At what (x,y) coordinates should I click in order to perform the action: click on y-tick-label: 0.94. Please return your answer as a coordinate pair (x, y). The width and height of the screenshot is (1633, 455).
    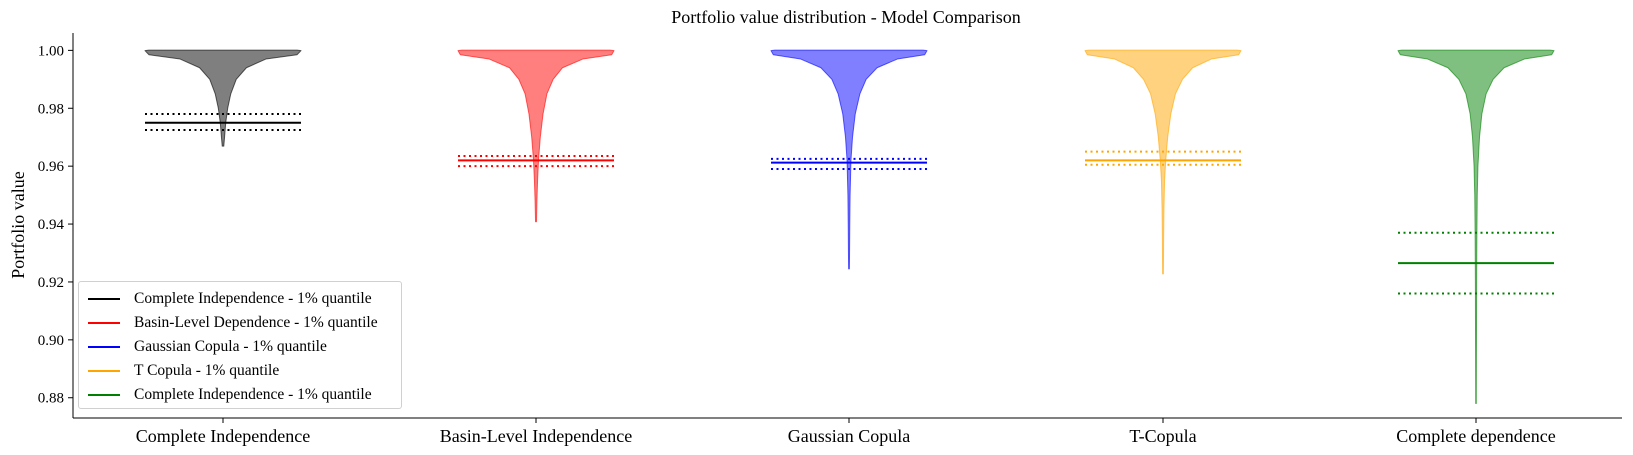
    Looking at the image, I should click on (51, 225).